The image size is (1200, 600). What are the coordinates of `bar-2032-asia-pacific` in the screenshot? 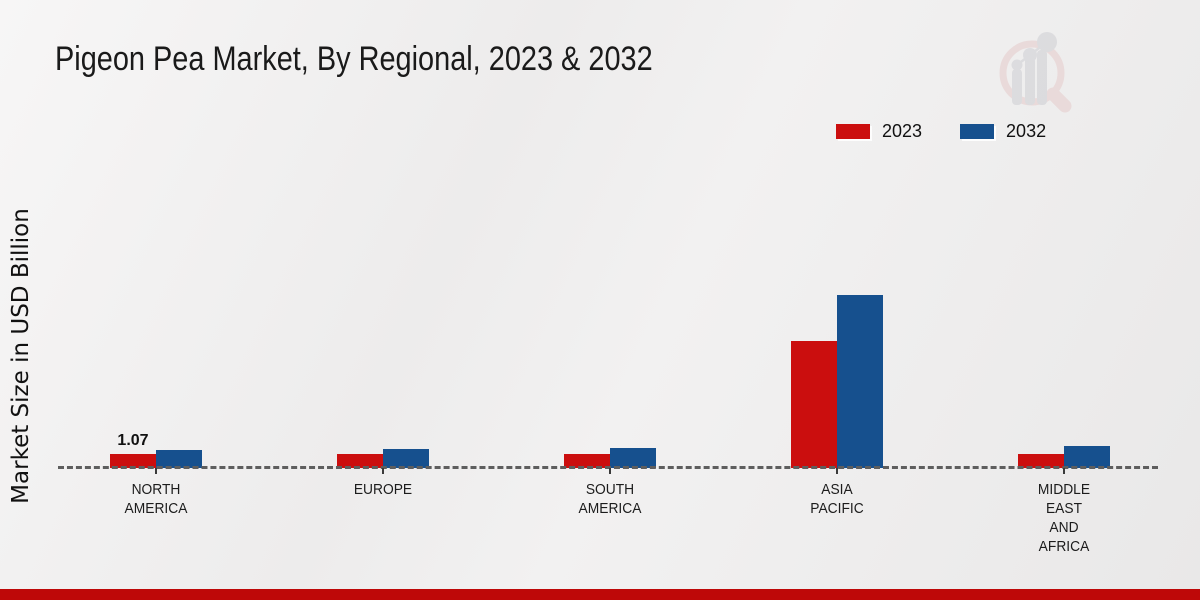 It's located at (860, 381).